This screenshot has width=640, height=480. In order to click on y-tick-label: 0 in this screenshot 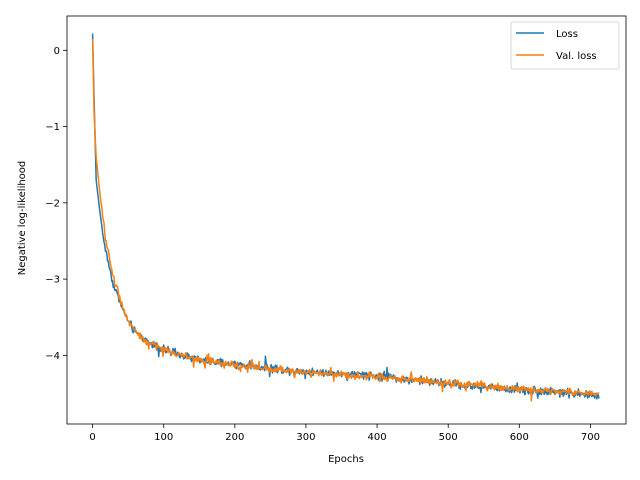, I will do `click(57, 51)`.